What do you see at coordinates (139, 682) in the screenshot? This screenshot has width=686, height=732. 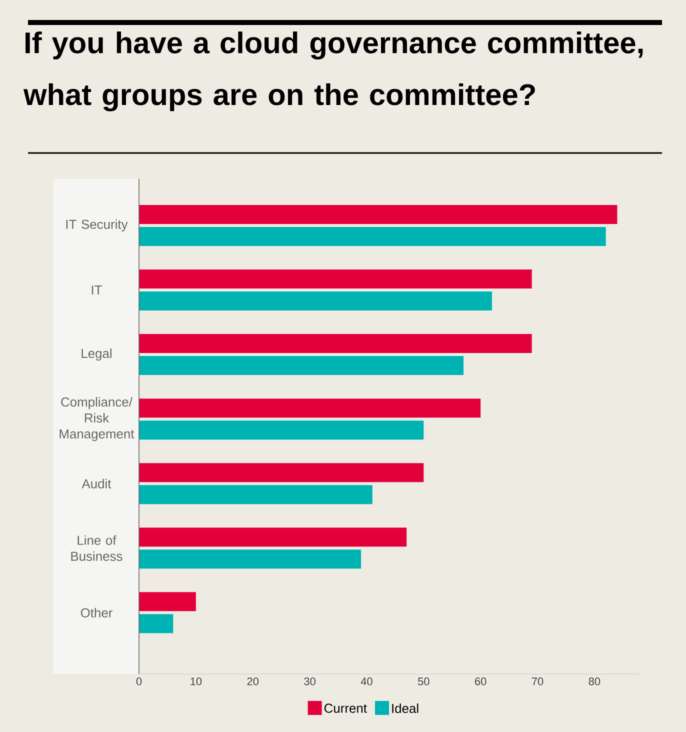 I see `x-tick-label: 0` at bounding box center [139, 682].